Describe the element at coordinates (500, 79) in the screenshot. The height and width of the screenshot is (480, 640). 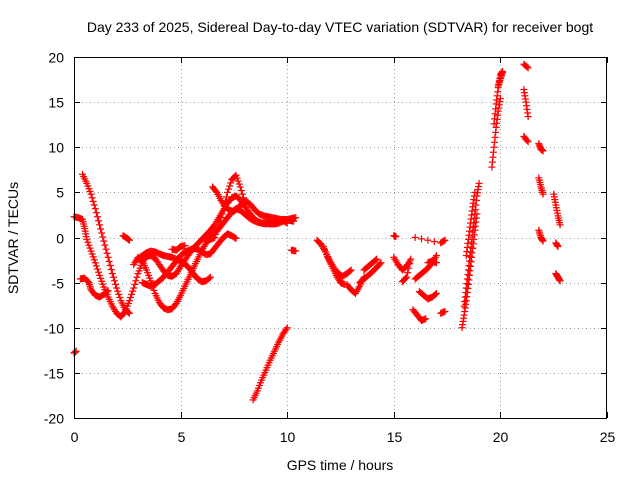
I see `series-arc-af` at that location.